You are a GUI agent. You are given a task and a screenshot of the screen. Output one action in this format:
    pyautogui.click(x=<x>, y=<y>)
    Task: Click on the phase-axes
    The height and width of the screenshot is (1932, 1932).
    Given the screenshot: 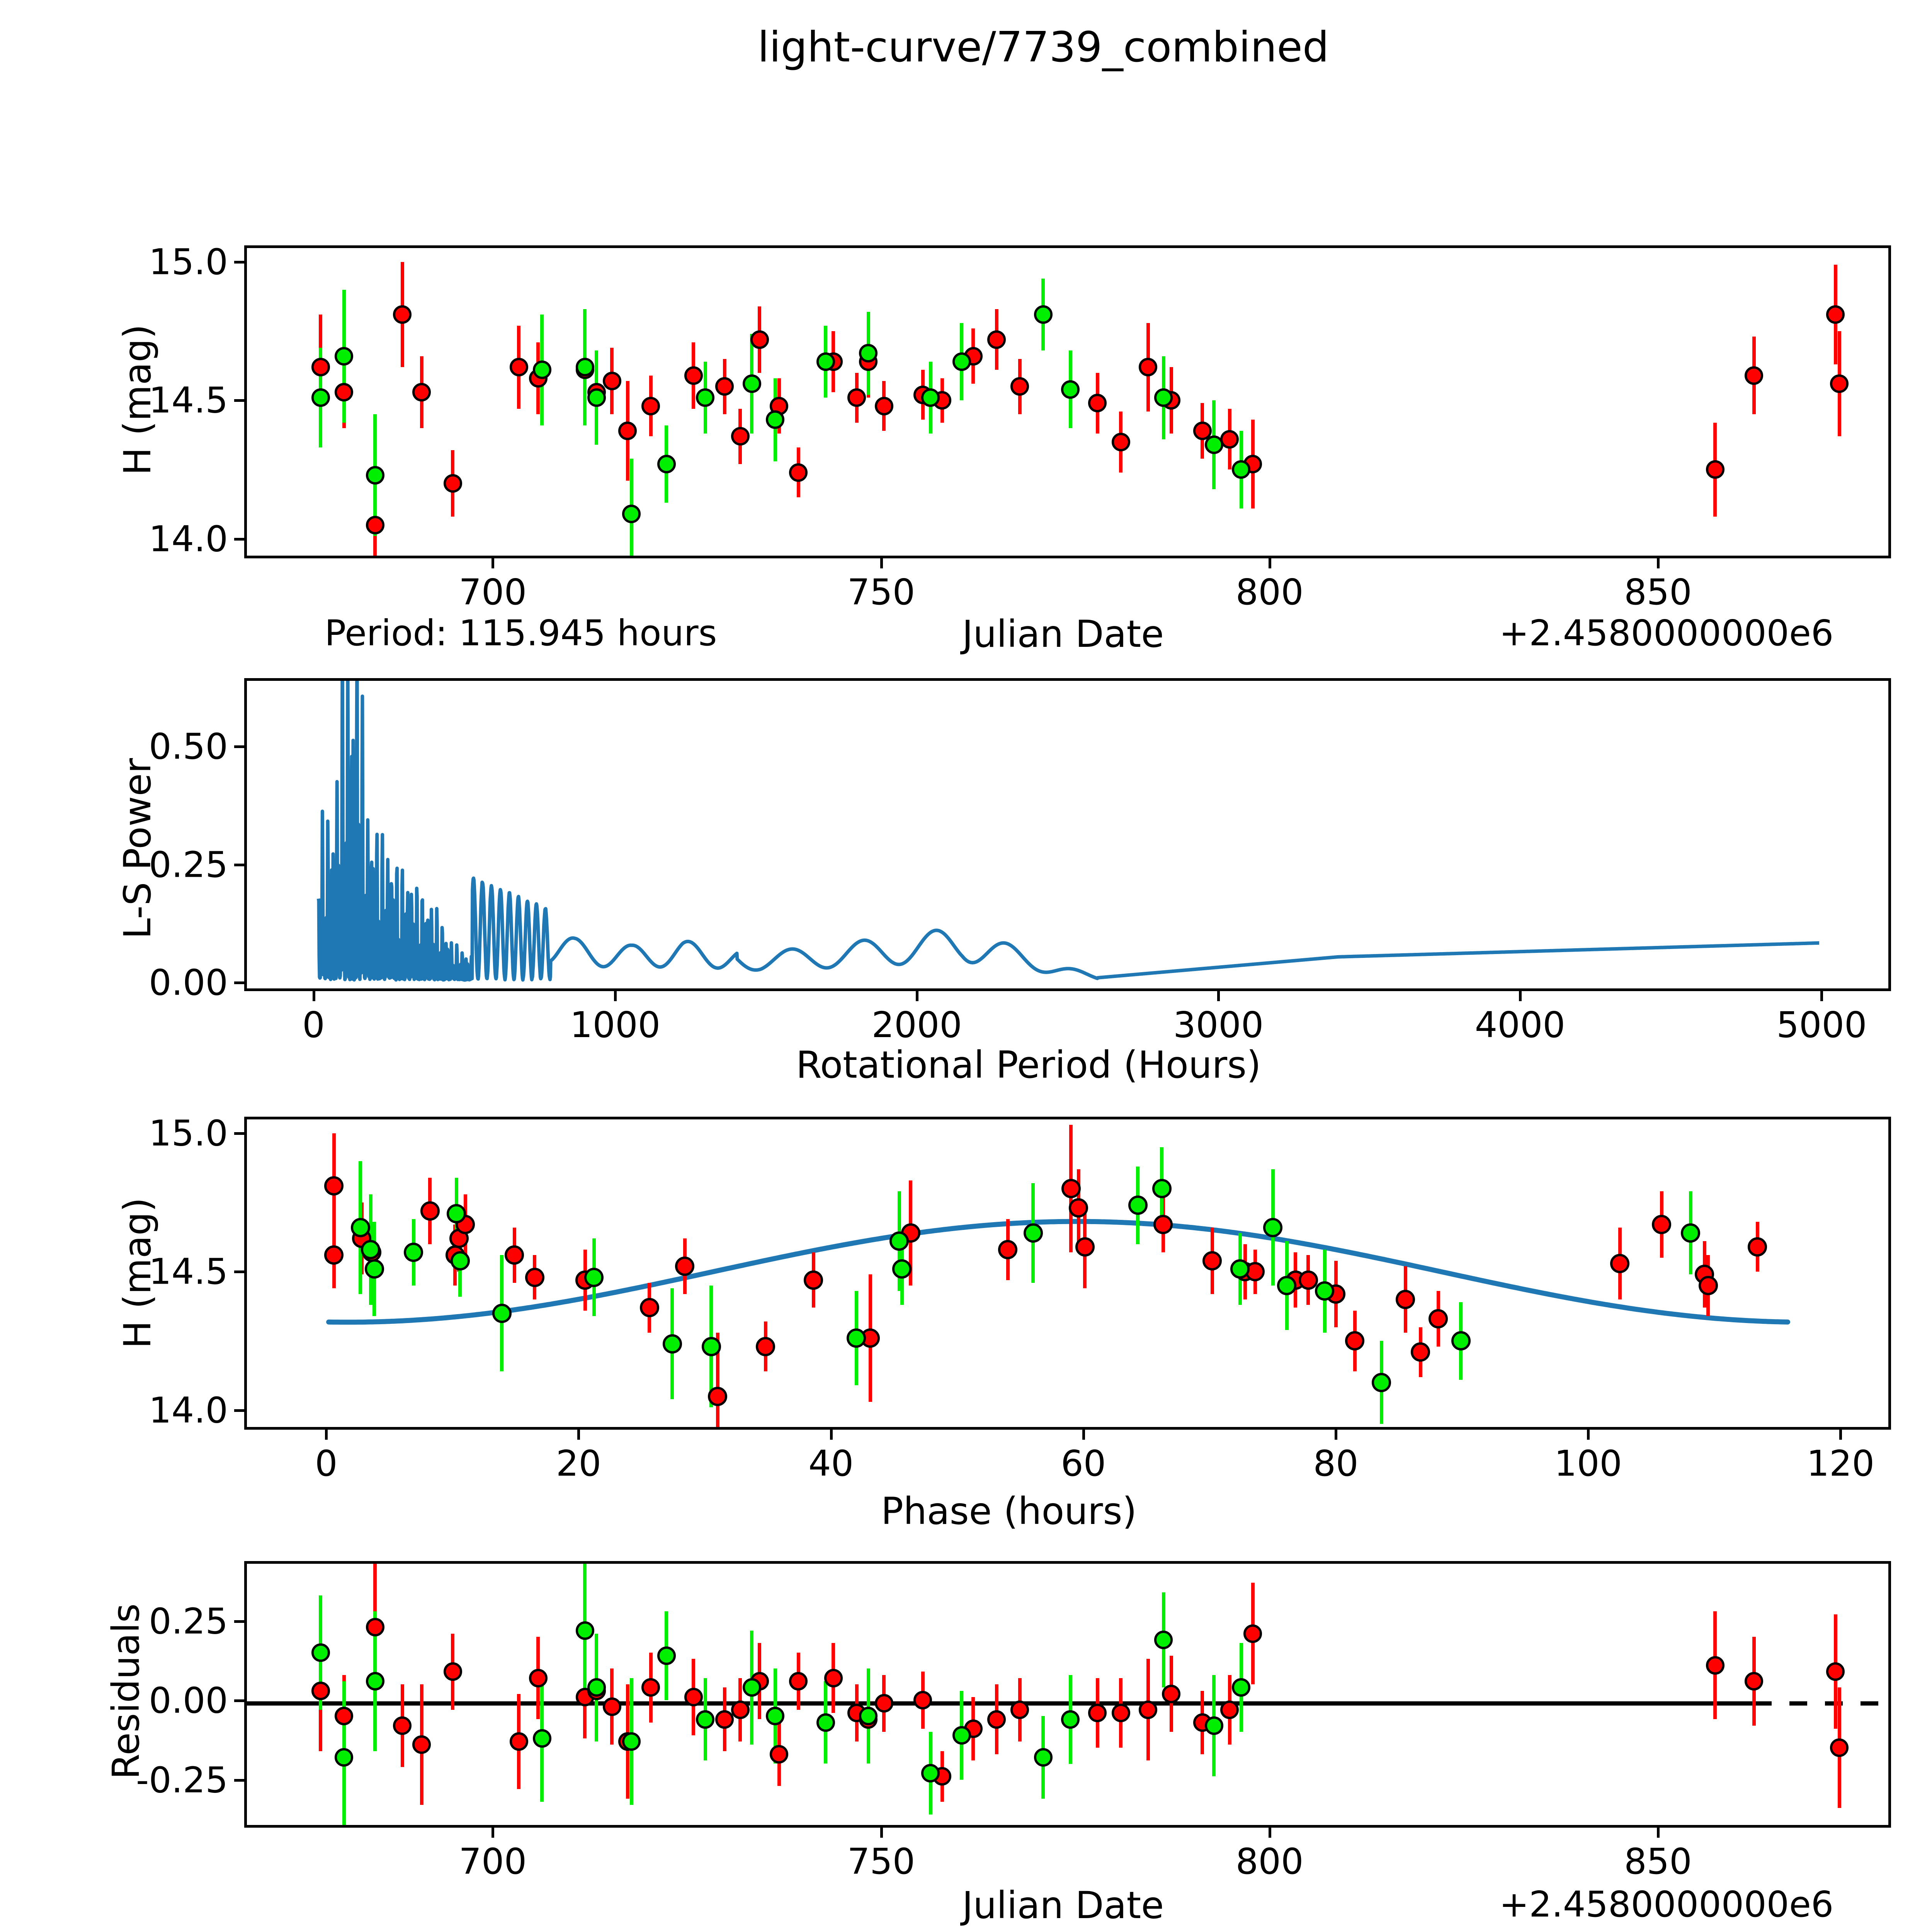 What is the action you would take?
    pyautogui.click(x=1067, y=1274)
    